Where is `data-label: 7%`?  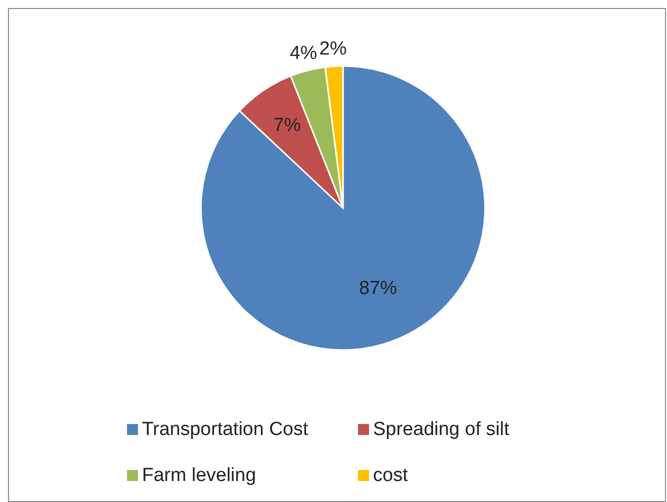 data-label: 7% is located at coordinates (287, 125).